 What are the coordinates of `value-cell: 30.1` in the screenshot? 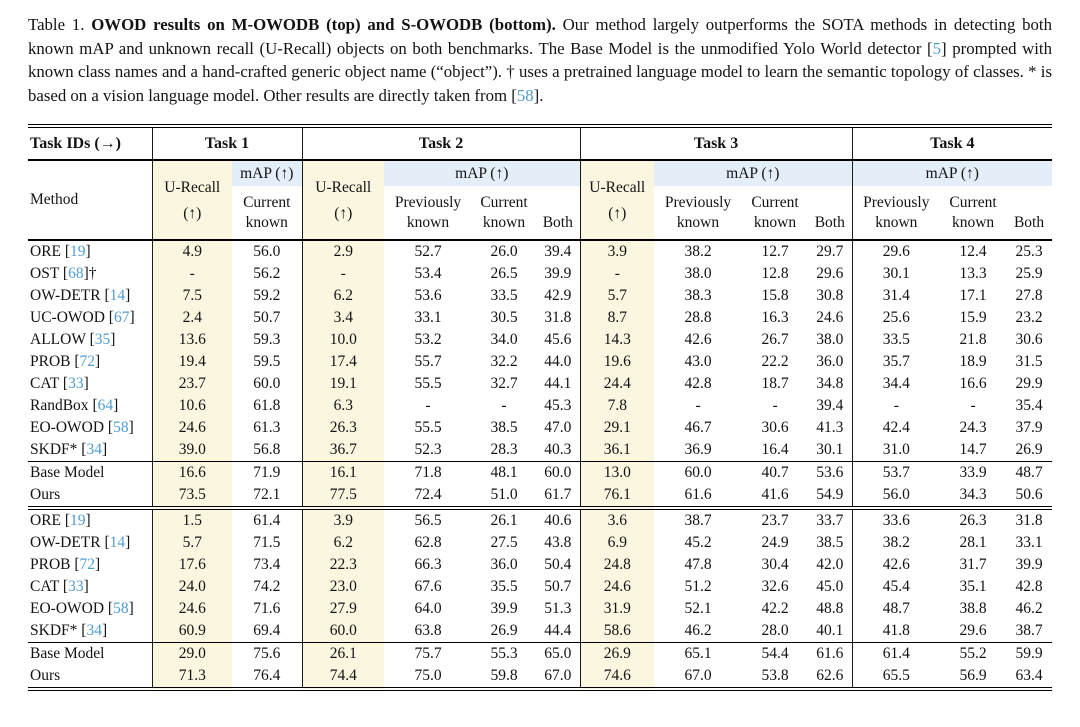 It's located at (830, 450).